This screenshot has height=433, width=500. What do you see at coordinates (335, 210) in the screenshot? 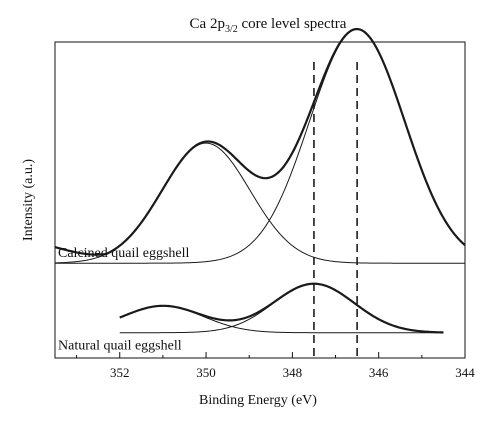
I see `reference-lines` at bounding box center [335, 210].